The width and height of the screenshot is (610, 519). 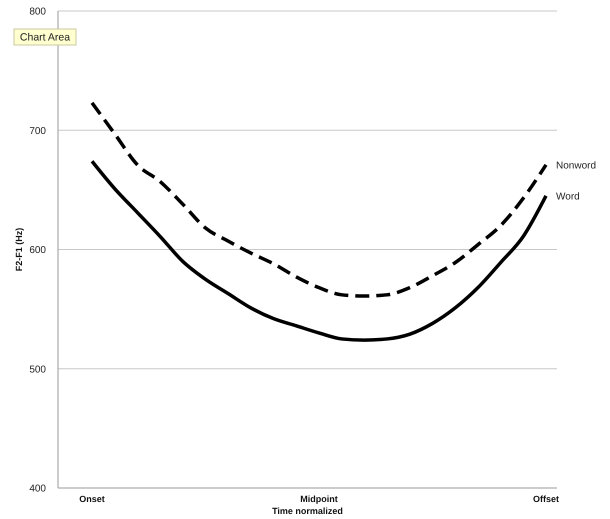 I want to click on x-tick-label: Onset, so click(x=92, y=499).